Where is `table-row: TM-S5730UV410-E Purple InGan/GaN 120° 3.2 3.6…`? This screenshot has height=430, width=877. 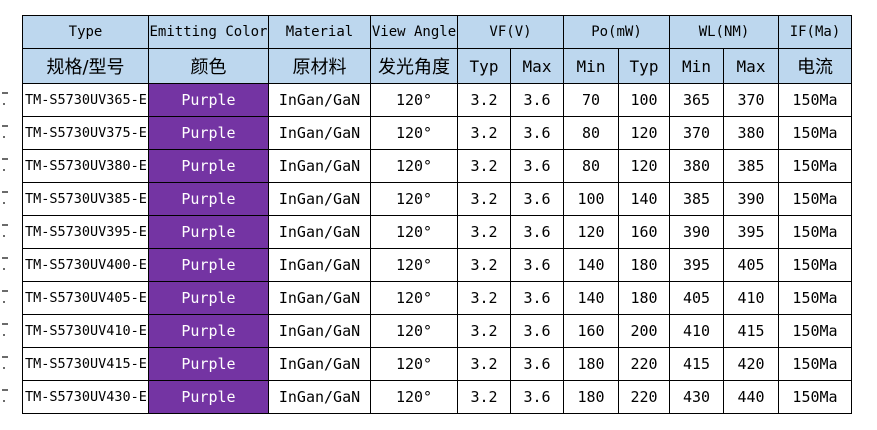
table-row: TM-S5730UV410-E Purple InGan/GaN 120° 3.2 3.6… is located at coordinates (437, 331).